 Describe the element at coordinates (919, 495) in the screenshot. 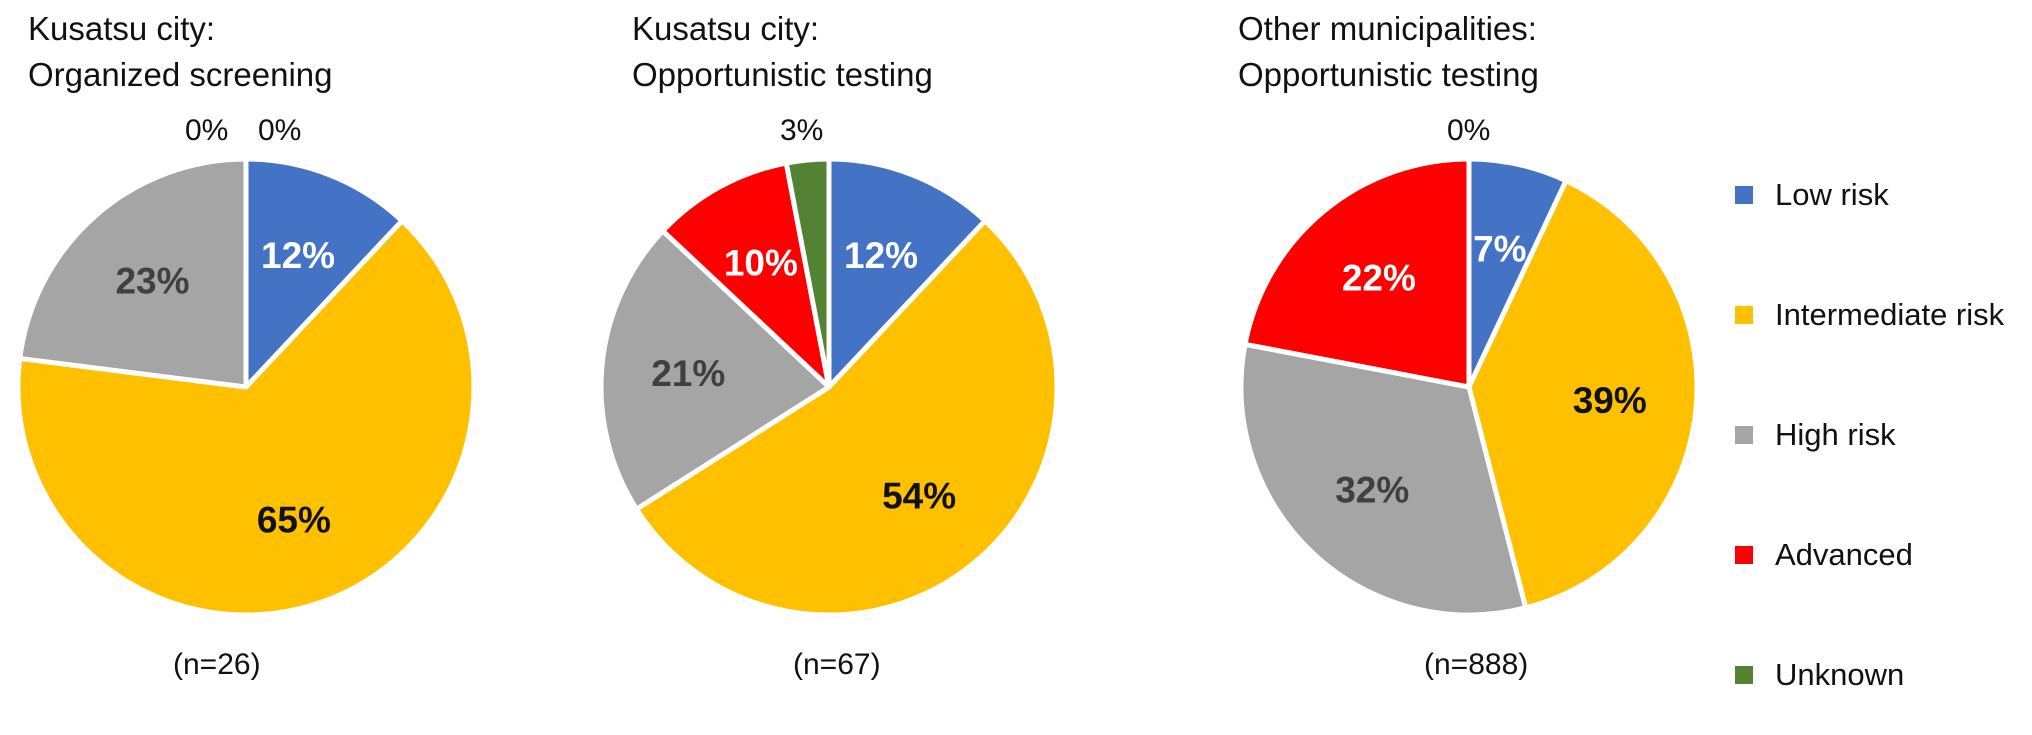

I see `chart-2-label-intermediate-risk: 54%` at that location.